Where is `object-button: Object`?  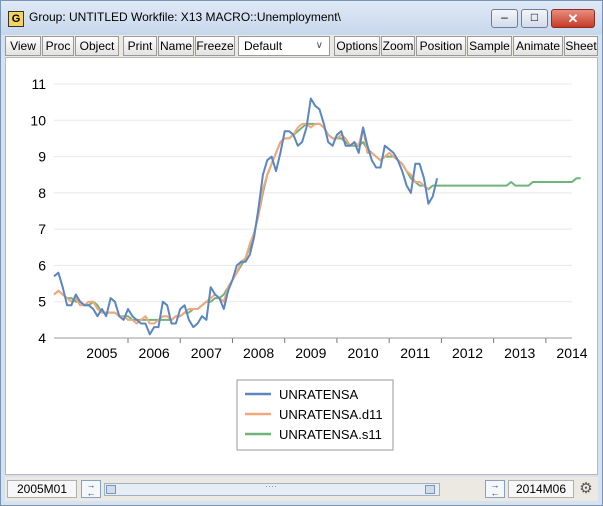 object-button: Object is located at coordinates (97, 46).